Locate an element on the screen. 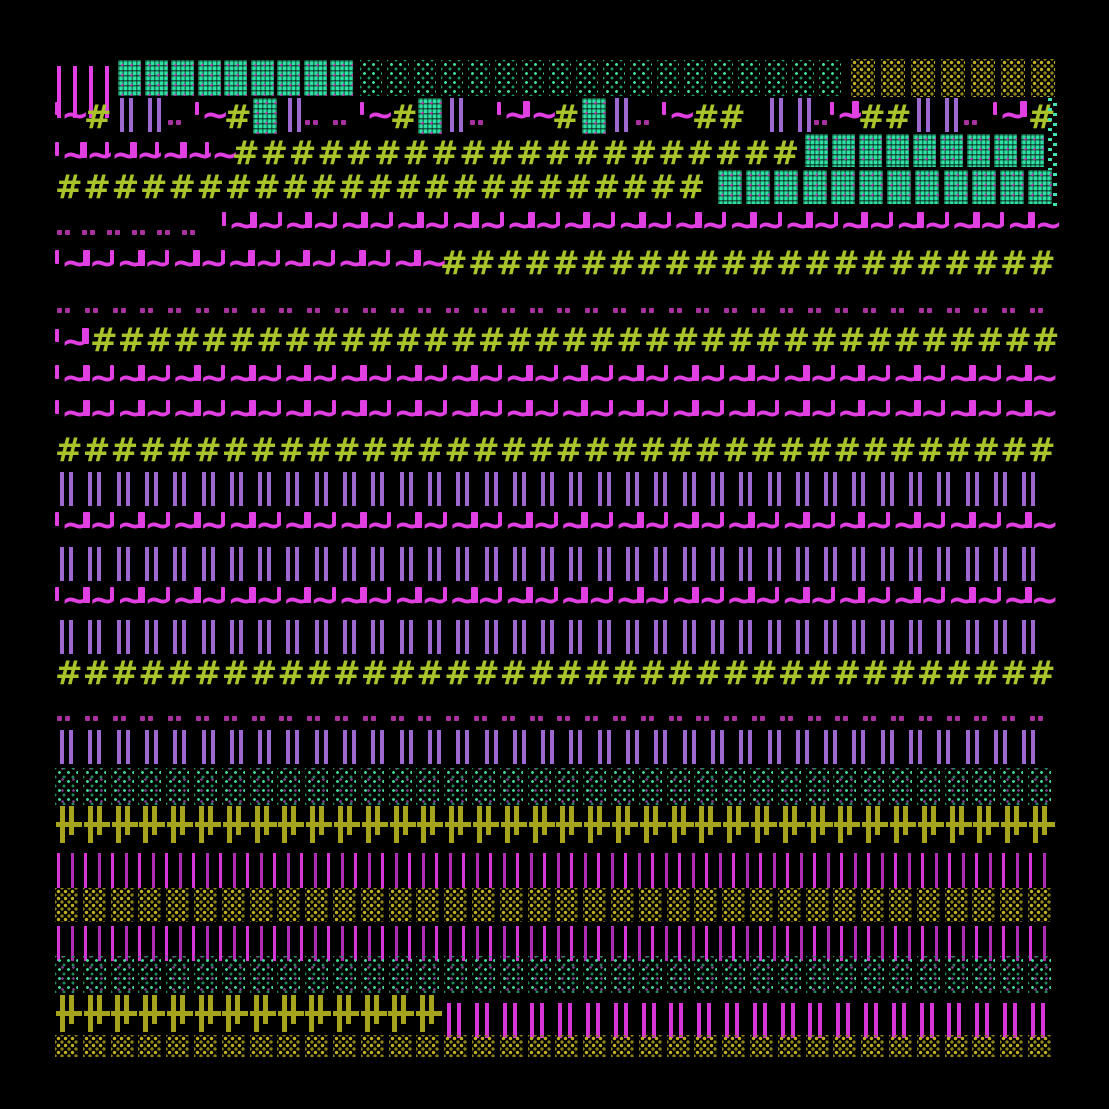  cross-vertical-right is located at coordinates (989, 817).